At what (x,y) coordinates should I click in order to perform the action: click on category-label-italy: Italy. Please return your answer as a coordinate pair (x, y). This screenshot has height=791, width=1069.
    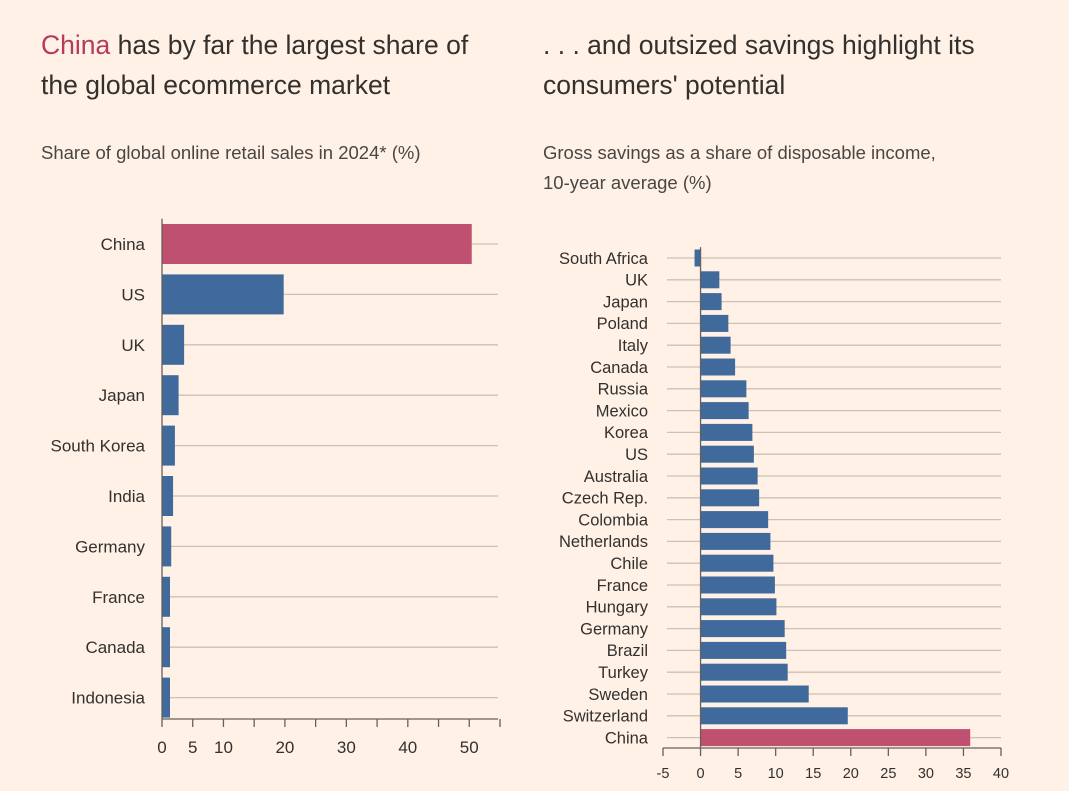
    Looking at the image, I should click on (633, 346).